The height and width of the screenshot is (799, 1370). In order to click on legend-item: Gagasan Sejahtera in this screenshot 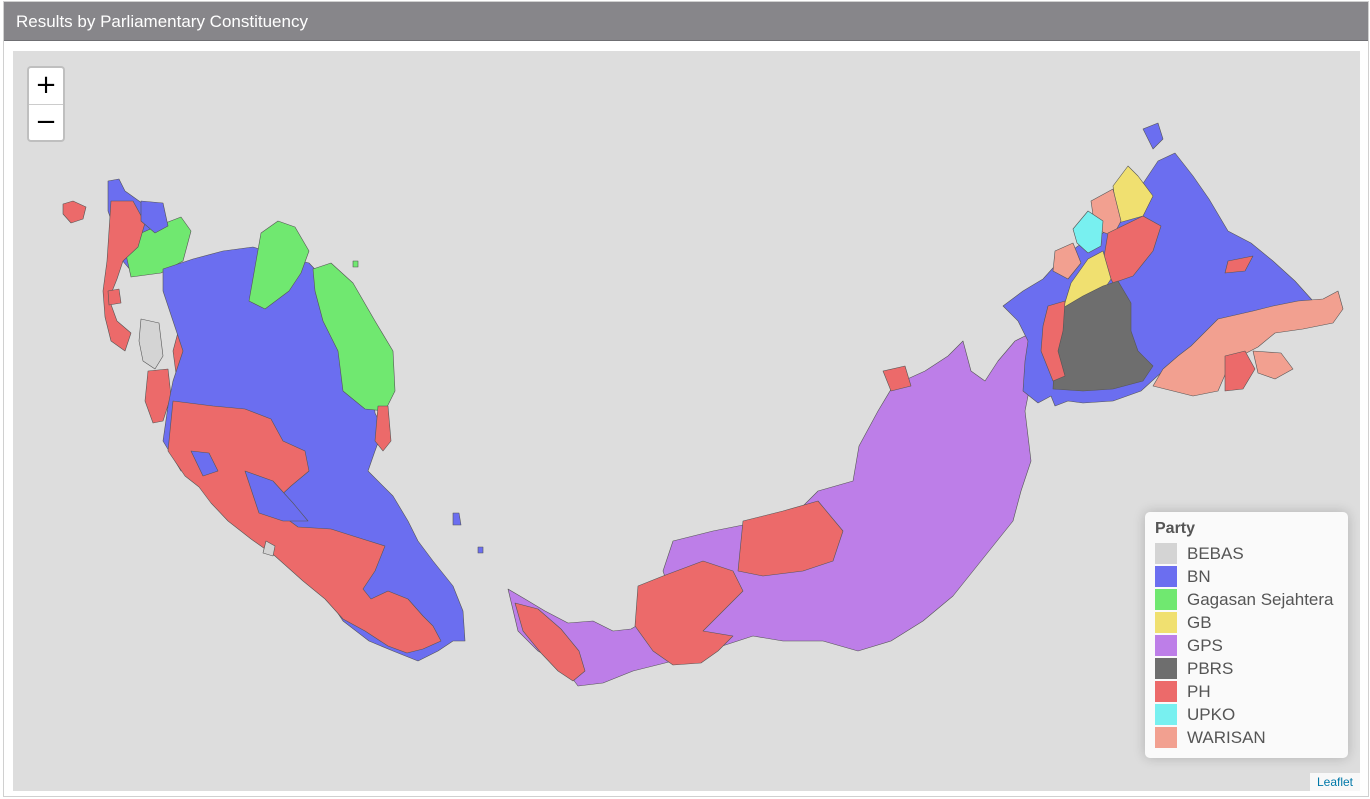, I will do `click(1246, 599)`.